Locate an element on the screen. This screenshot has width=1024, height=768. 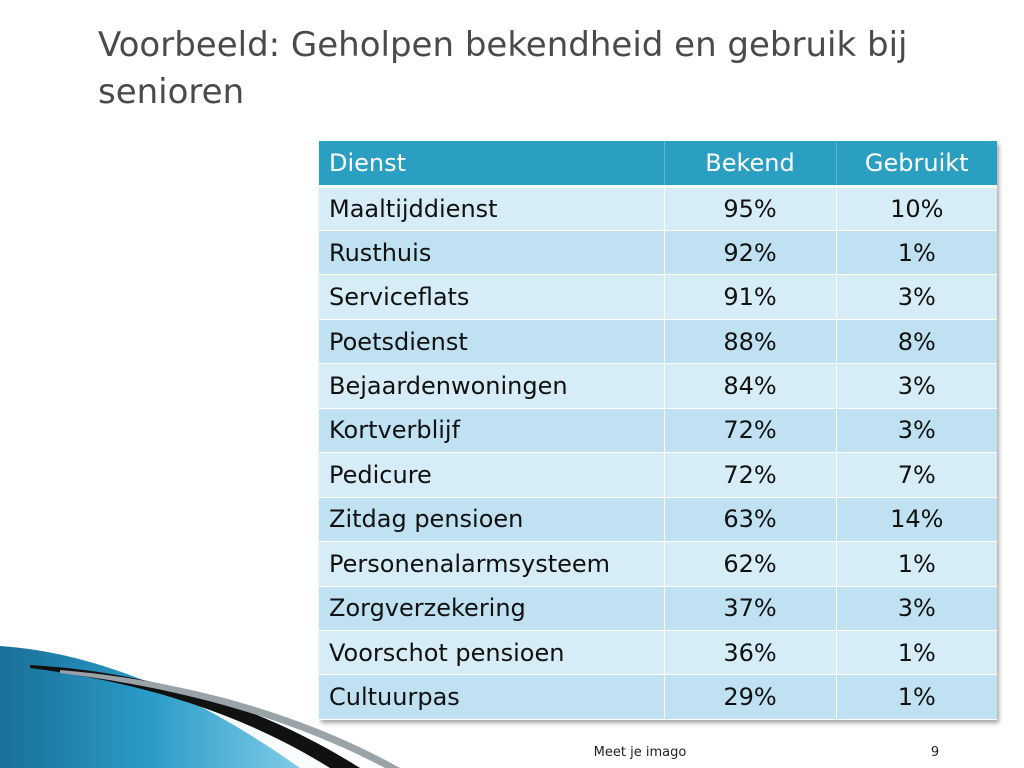
cell-bekend: 91% is located at coordinates (750, 297).